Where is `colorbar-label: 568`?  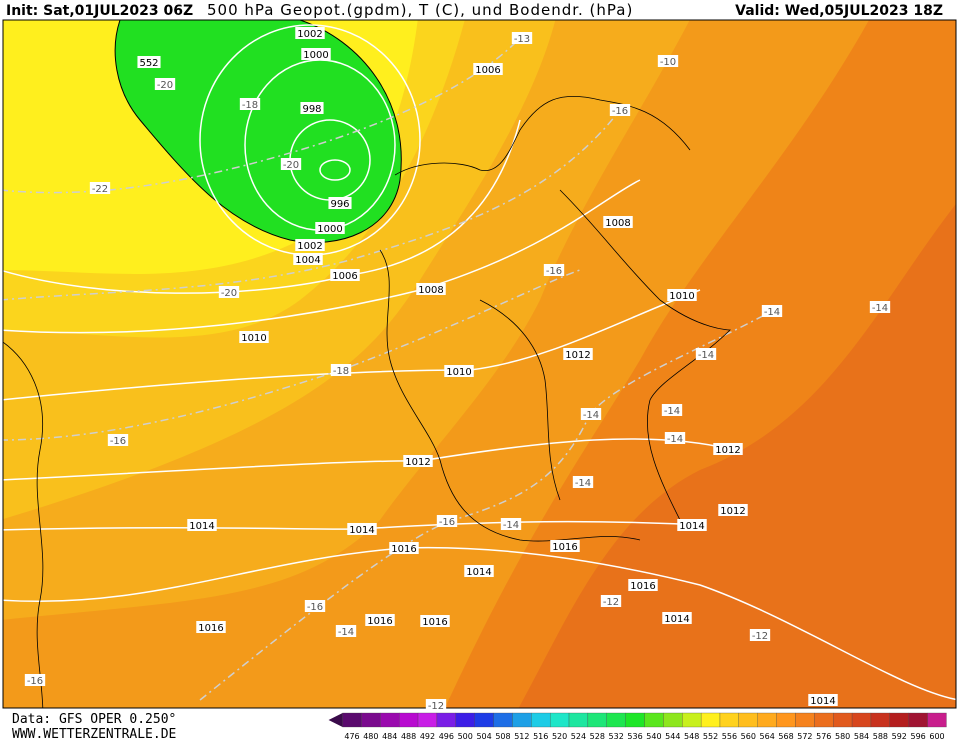 colorbar-label: 568 is located at coordinates (785, 736).